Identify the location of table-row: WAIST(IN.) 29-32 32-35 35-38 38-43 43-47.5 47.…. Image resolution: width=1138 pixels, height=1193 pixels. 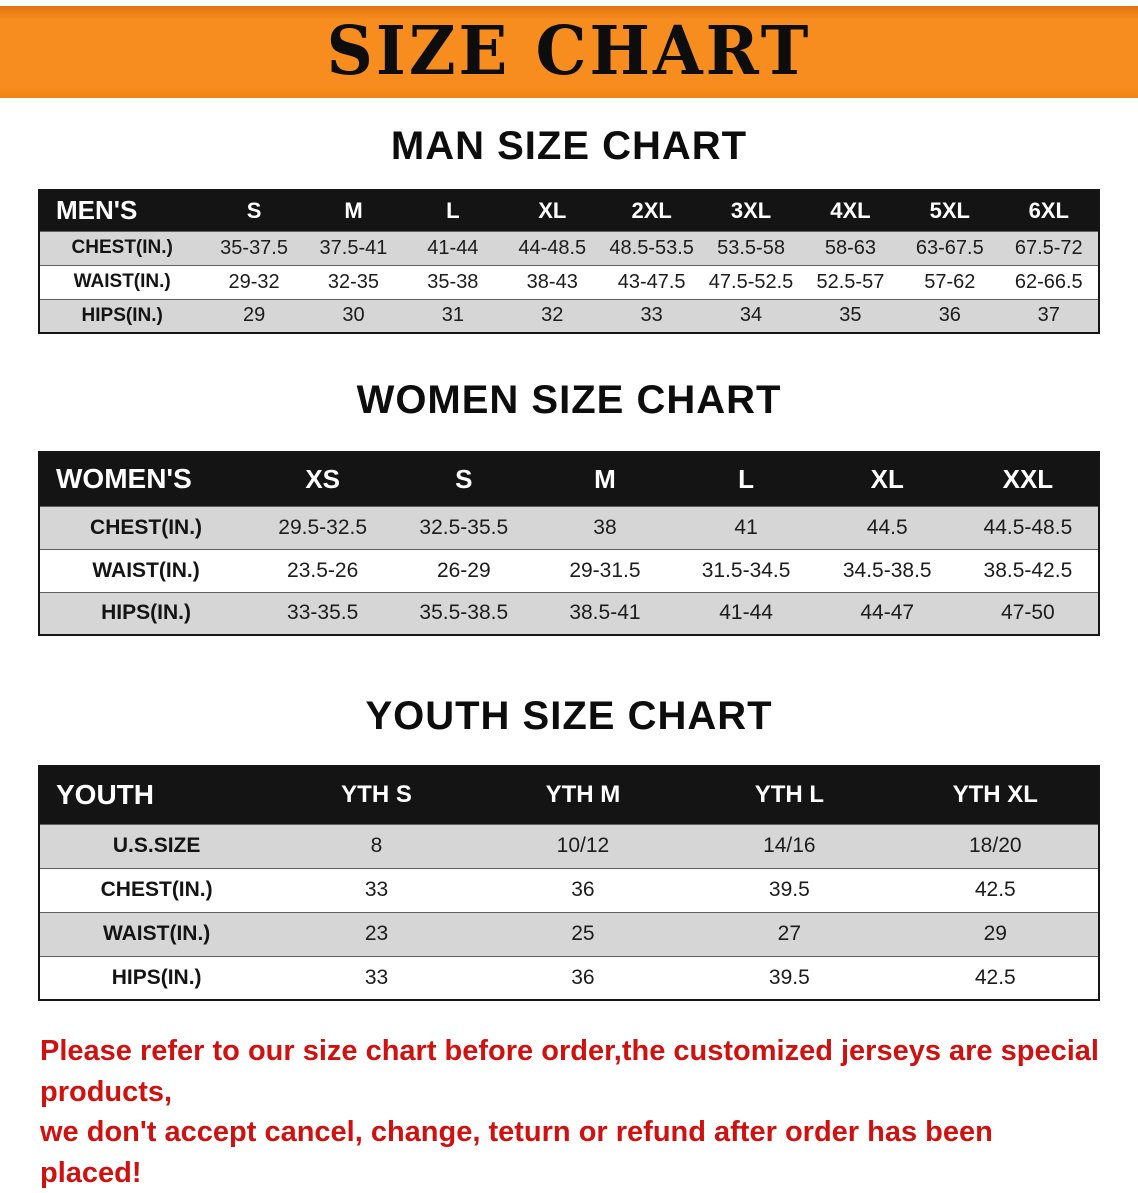
(569, 282).